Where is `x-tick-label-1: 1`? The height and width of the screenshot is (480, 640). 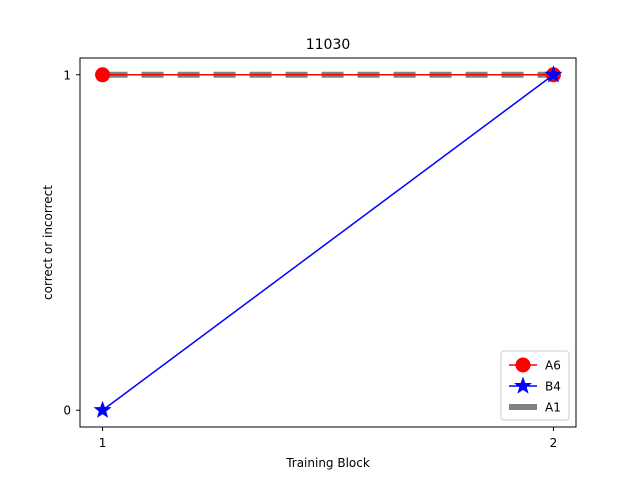 x-tick-label-1: 1 is located at coordinates (103, 443).